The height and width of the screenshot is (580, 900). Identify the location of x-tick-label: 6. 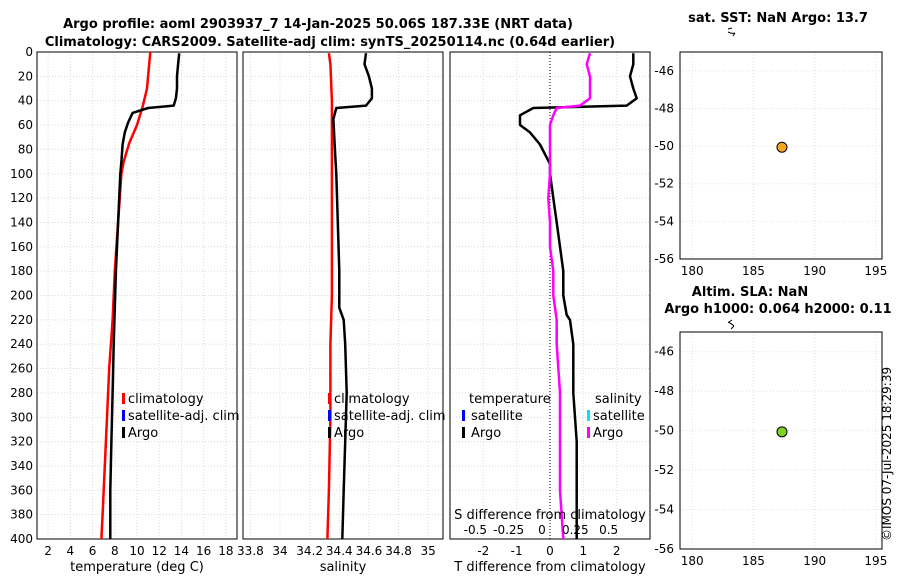
(93, 551).